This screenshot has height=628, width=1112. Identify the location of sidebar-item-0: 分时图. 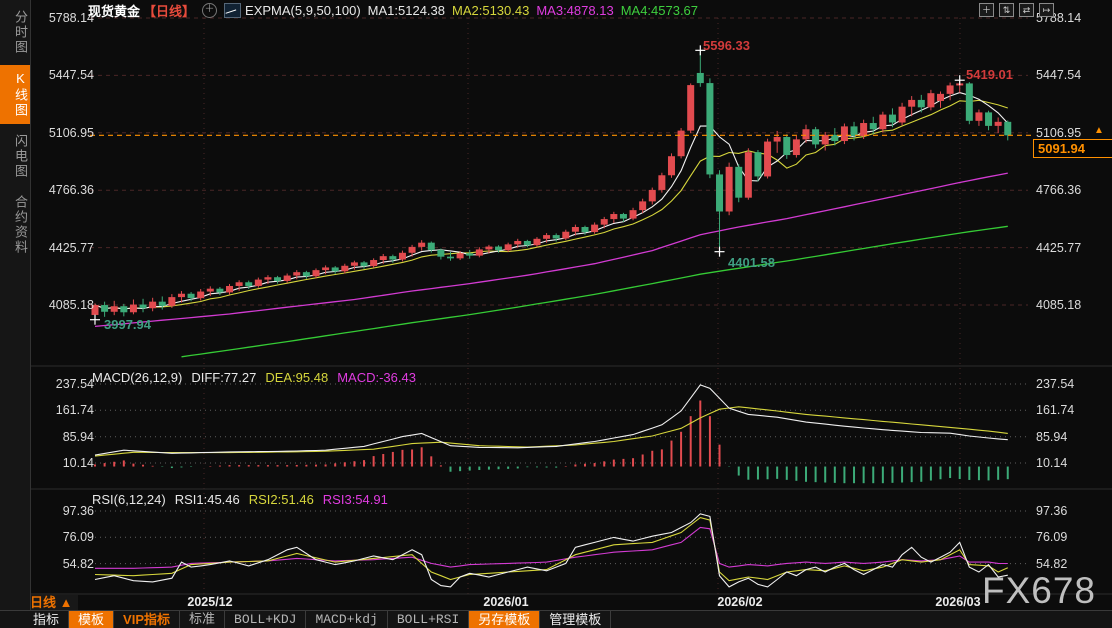
(20, 32).